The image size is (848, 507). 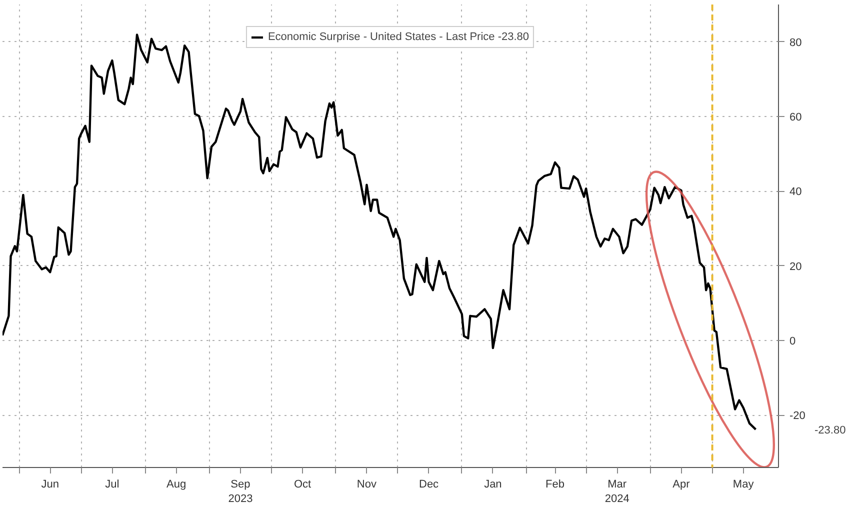 I want to click on y-tick-label: 80, so click(x=796, y=42).